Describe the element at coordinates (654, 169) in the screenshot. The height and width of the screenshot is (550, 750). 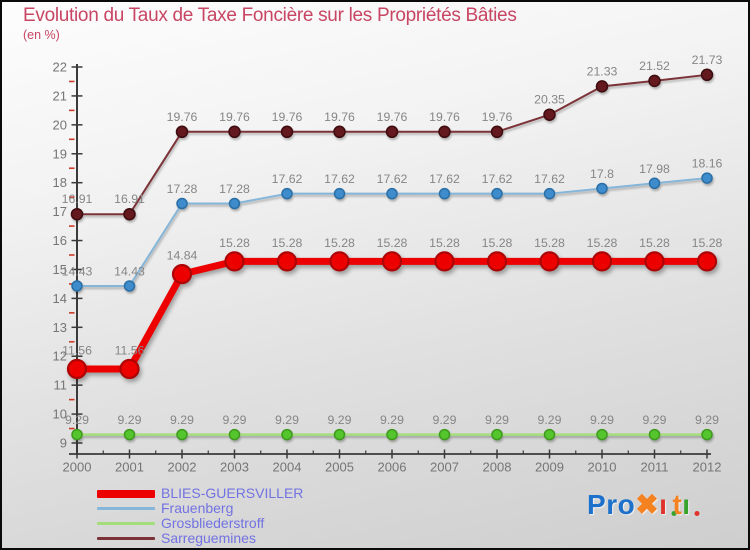
I see `data-point-label: 17.98` at that location.